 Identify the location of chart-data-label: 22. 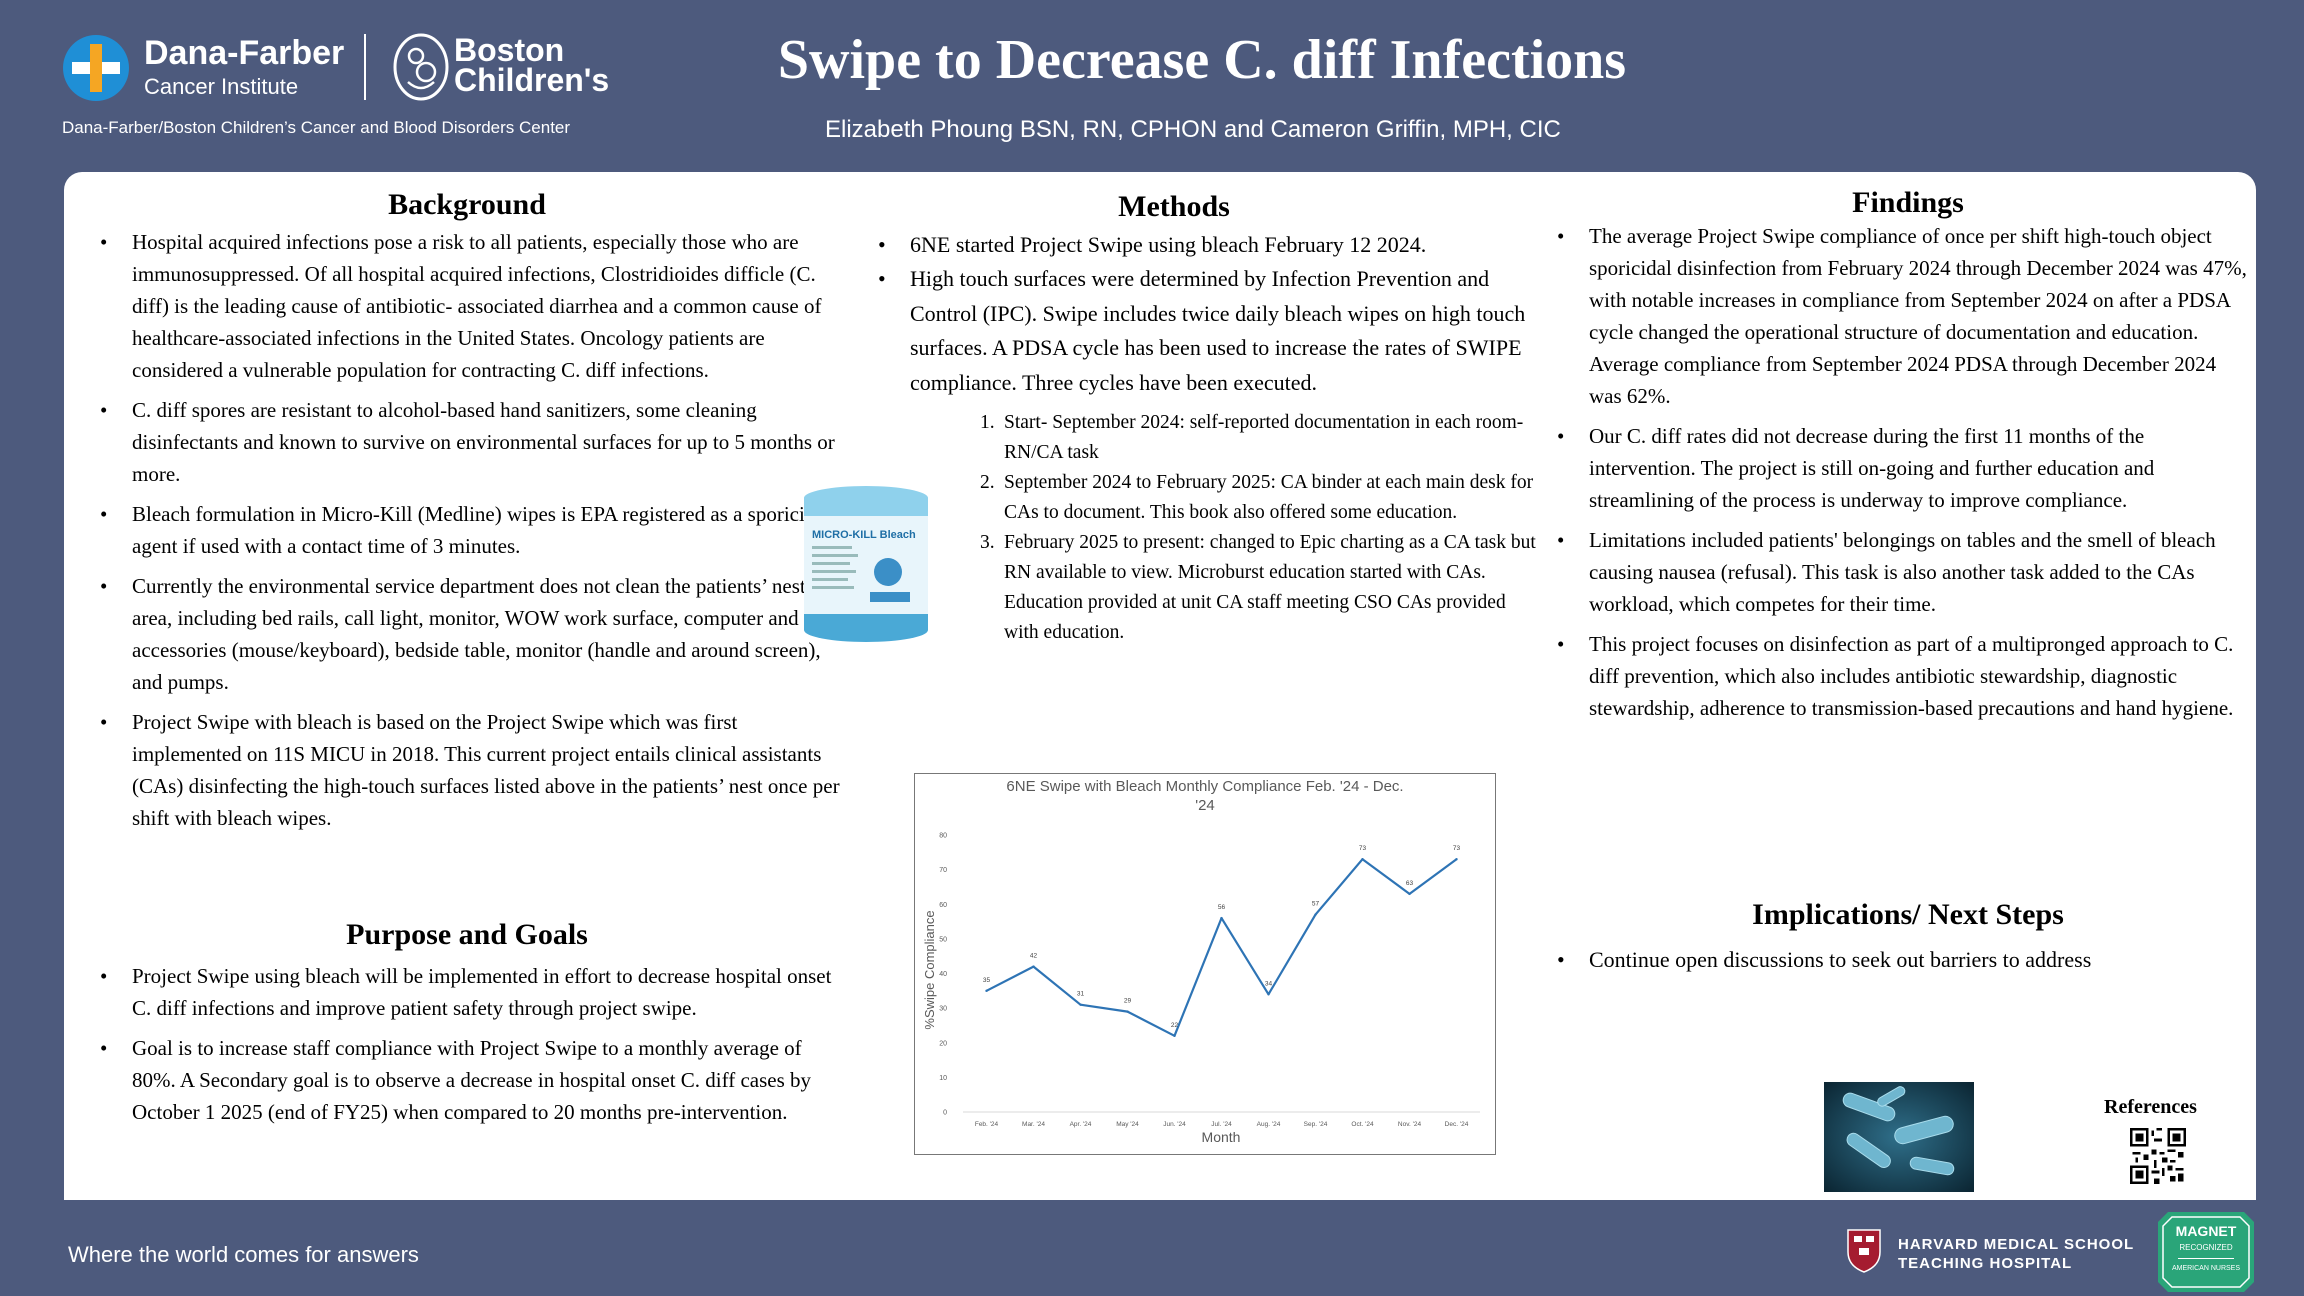
(1175, 1025).